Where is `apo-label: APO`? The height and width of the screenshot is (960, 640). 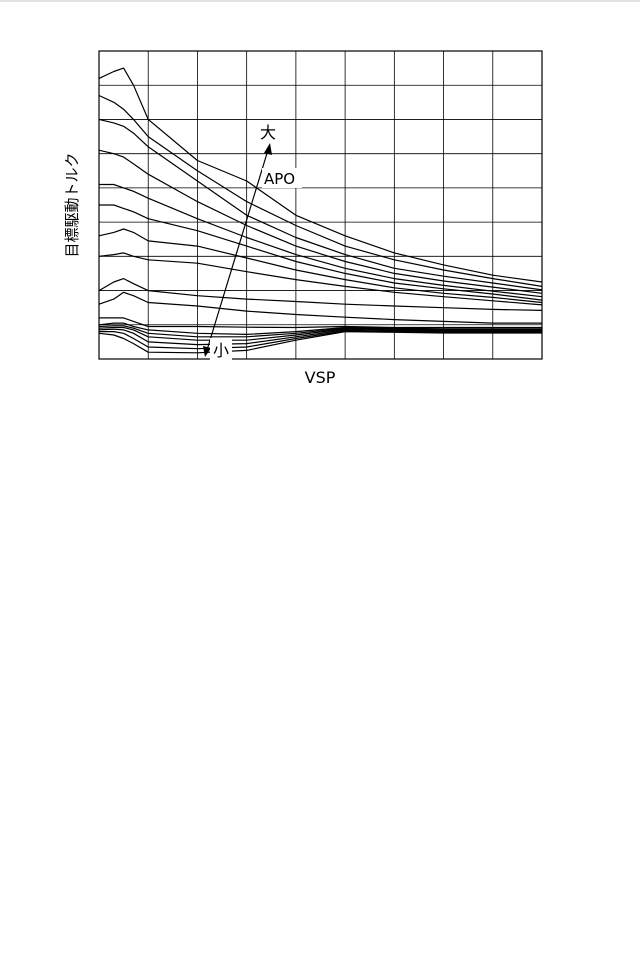 apo-label: APO is located at coordinates (279, 179).